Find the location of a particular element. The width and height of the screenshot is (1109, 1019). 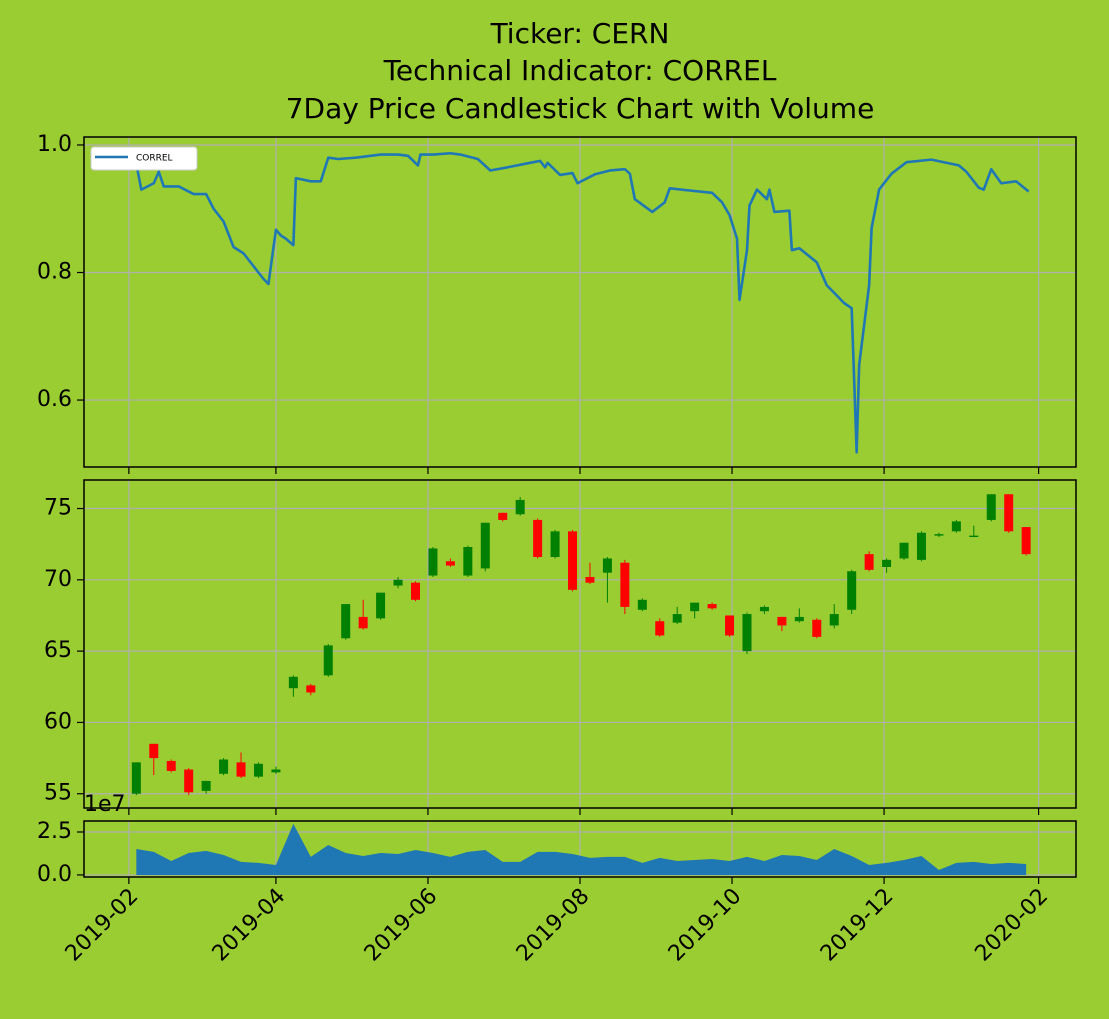

y-tick-label: 75 is located at coordinates (58, 508).